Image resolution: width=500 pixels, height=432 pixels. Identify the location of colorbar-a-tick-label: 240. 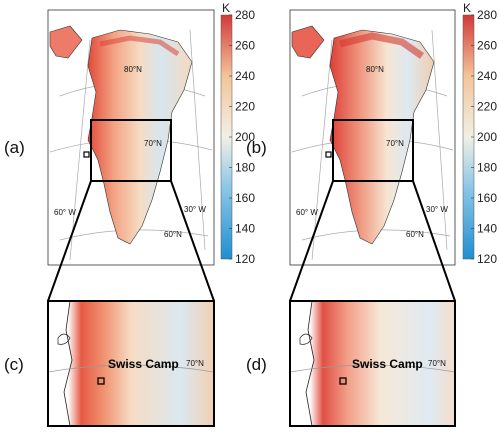
(245, 76).